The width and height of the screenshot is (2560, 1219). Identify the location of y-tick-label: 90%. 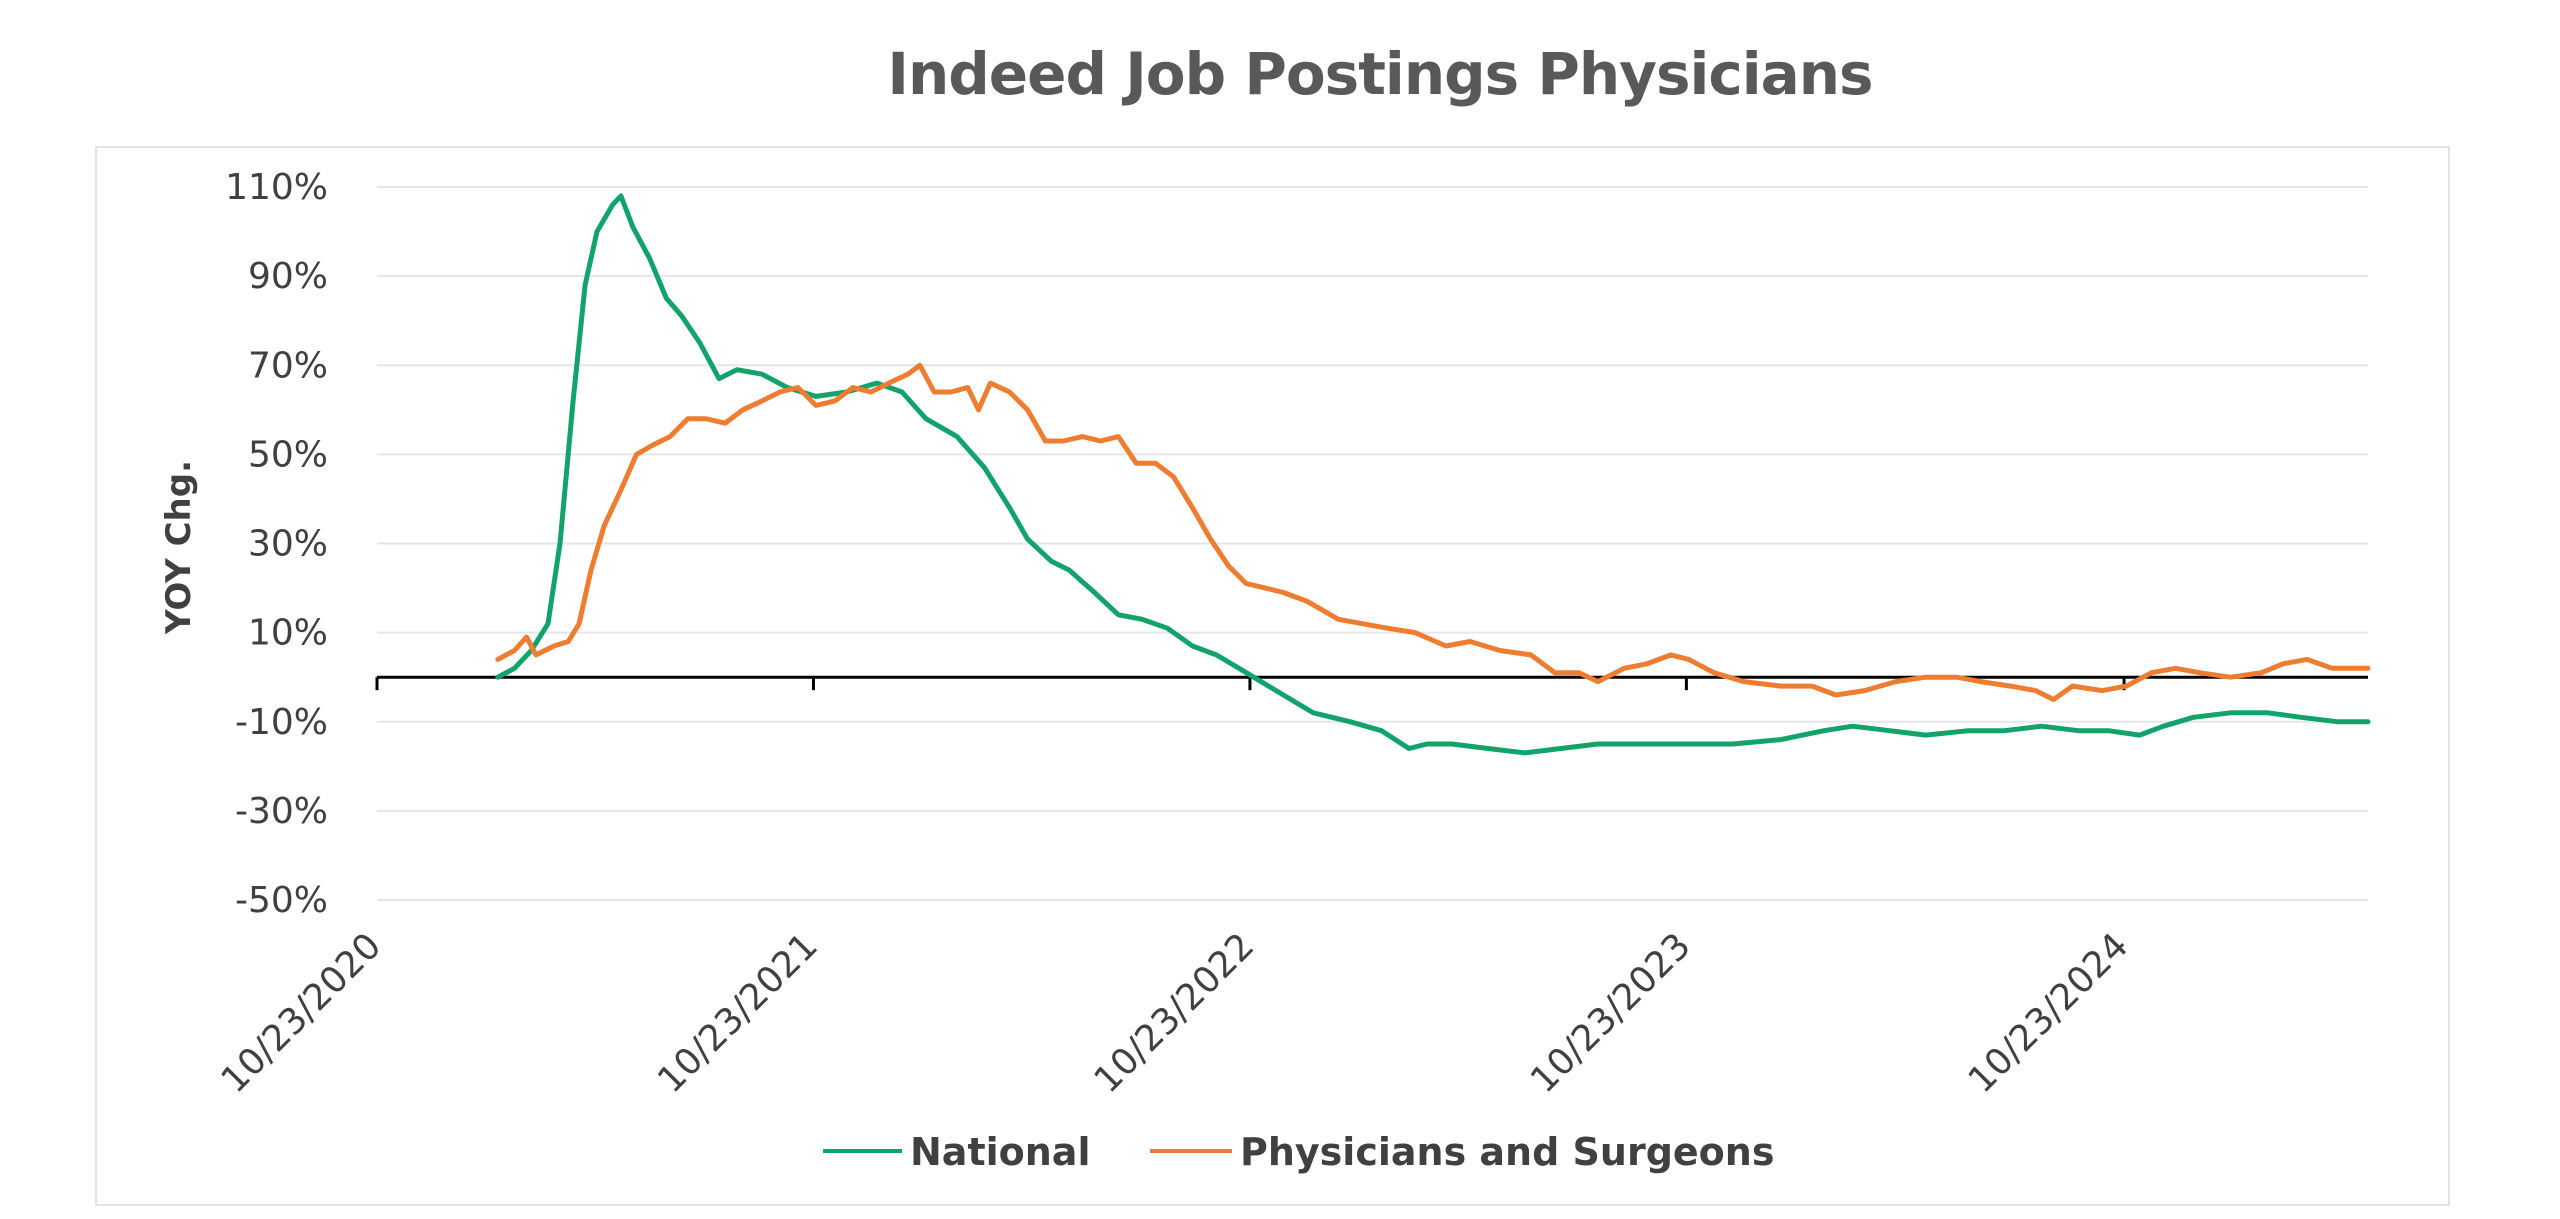
(288, 276).